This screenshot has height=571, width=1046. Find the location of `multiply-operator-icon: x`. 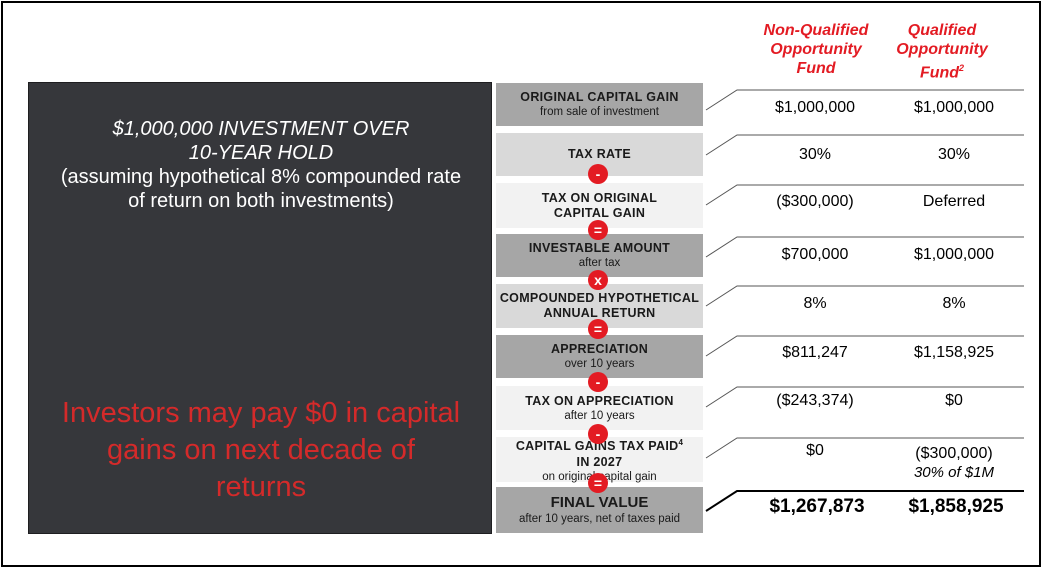

multiply-operator-icon: x is located at coordinates (598, 280).